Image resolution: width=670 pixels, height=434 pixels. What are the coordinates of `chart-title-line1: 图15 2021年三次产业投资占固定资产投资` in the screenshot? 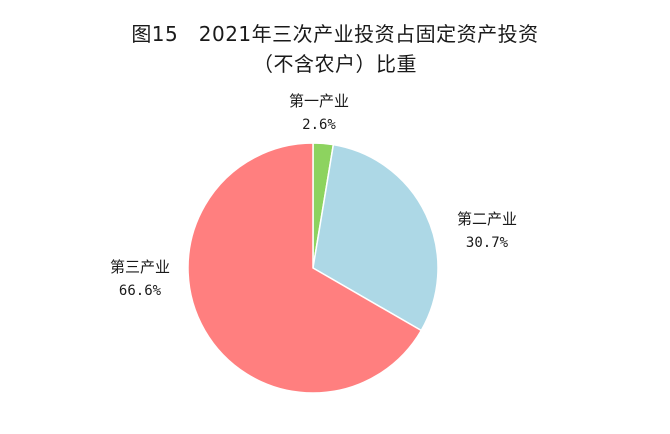 It's located at (335, 34).